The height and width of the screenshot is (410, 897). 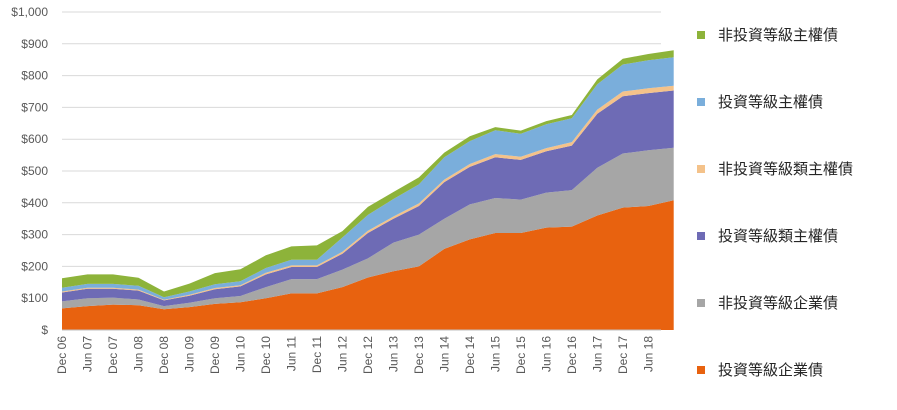 I want to click on x-tick-label: Dec 16, so click(x=572, y=355).